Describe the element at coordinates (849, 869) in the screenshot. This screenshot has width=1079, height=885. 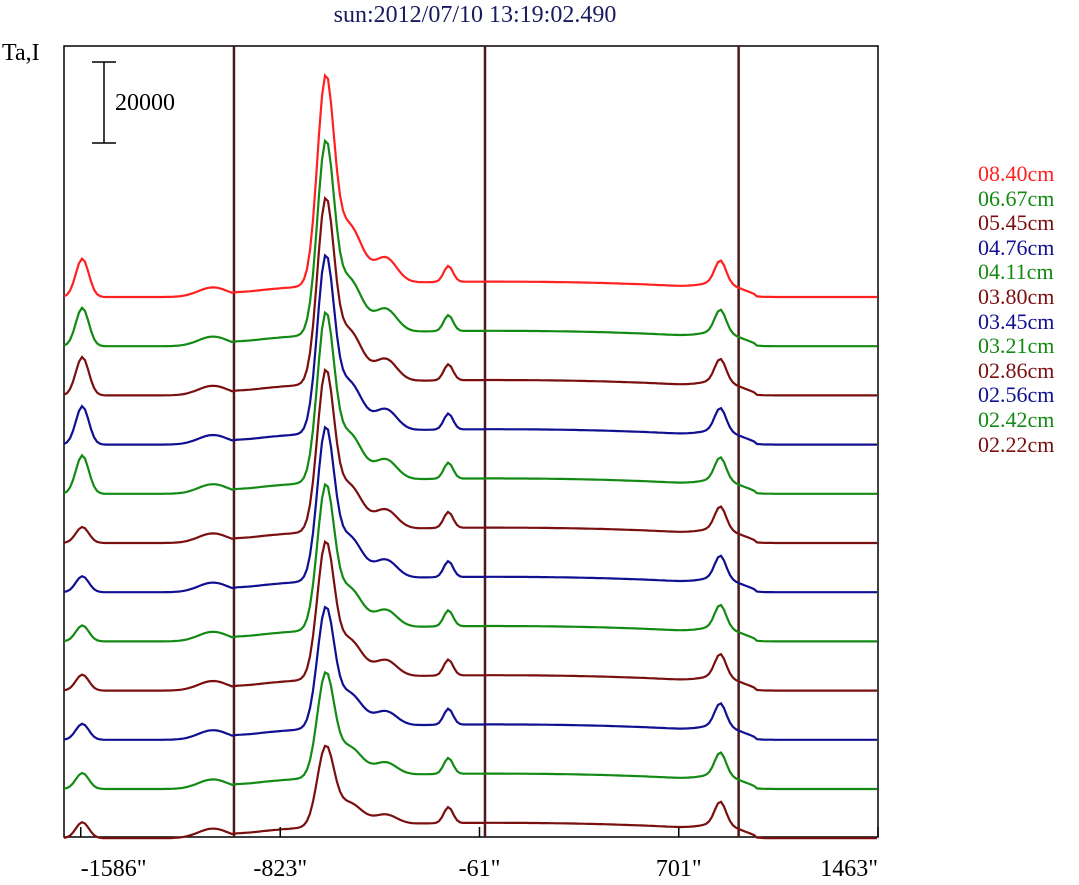
I see `x-tick-label: 1463"` at that location.